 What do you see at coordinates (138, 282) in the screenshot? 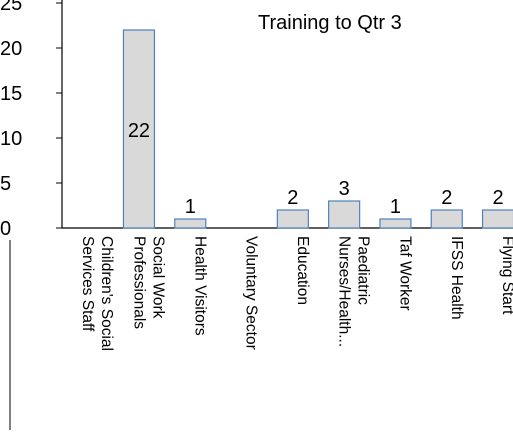
I see `category-label: Professionals` at bounding box center [138, 282].